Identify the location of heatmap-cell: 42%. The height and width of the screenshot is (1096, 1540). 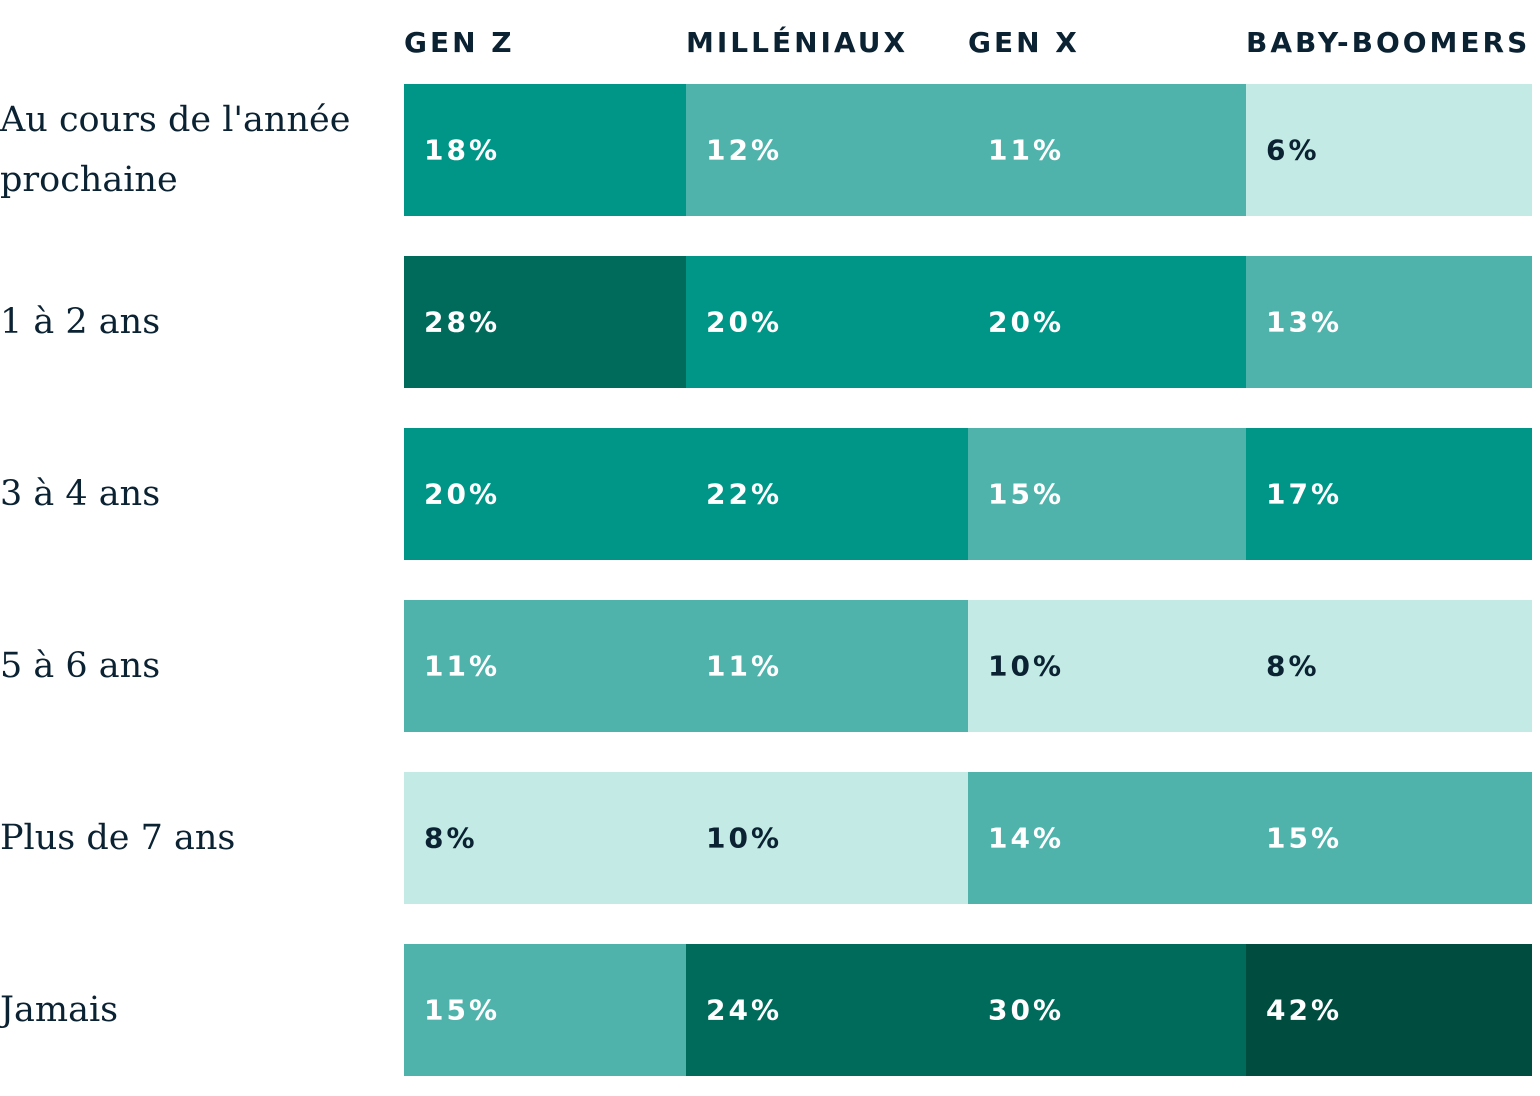
(1389, 1010).